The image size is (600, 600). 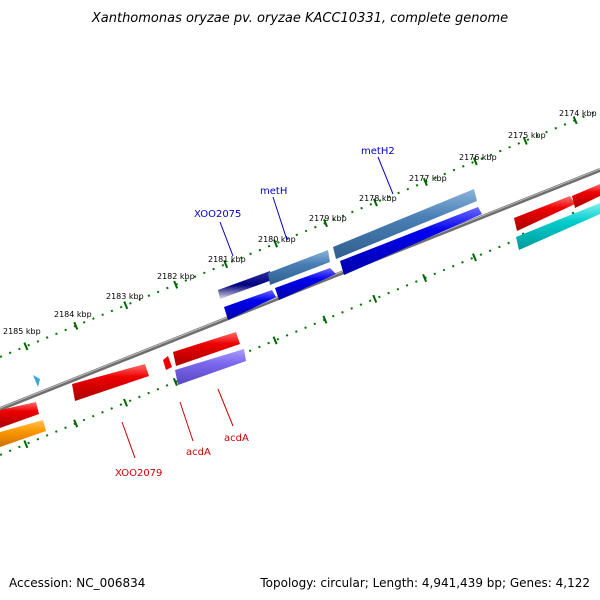 I want to click on tick-label-2180: 2180 kbp, so click(x=277, y=239).